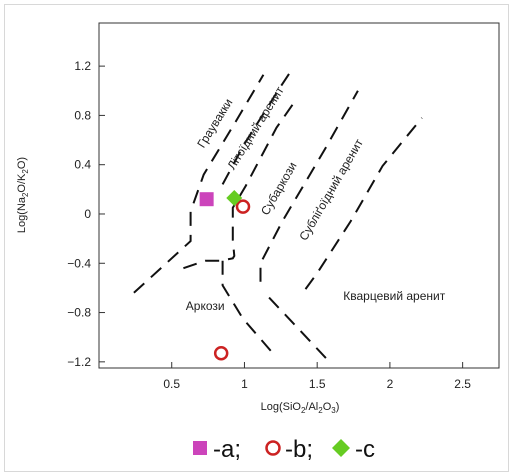 This screenshot has width=513, height=476. I want to click on region-label: Літоїдний аренит, so click(255, 128).